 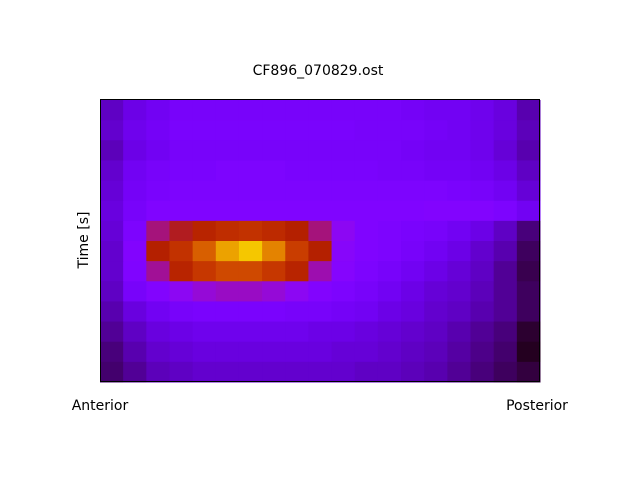 I want to click on chart-title: CF896_070829.ost, so click(x=318, y=71).